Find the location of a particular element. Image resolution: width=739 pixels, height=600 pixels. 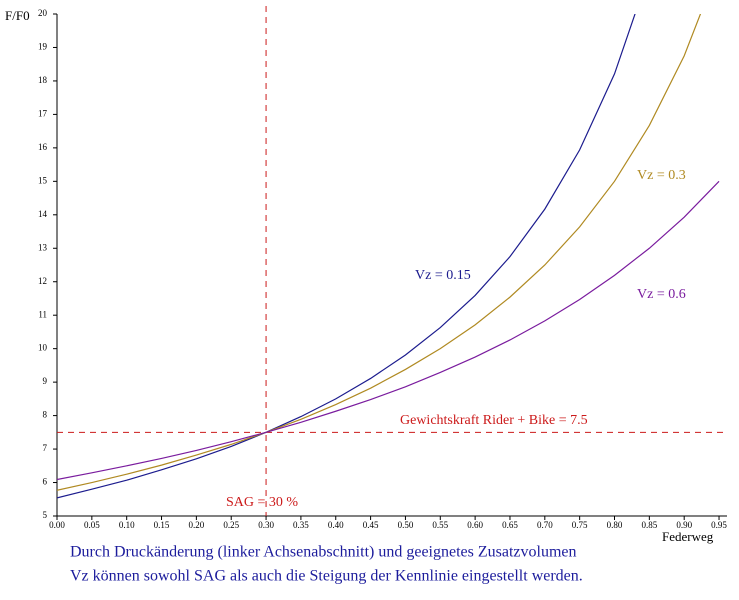

y-tick-label: 9 is located at coordinates (45, 381).